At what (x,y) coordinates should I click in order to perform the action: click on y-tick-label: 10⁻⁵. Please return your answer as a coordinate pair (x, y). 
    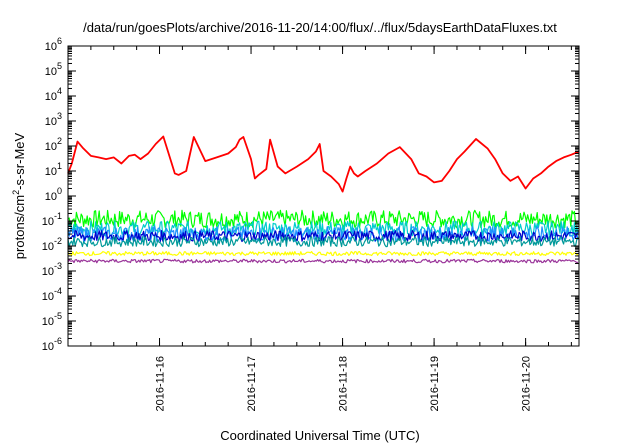
    Looking at the image, I should click on (52, 319).